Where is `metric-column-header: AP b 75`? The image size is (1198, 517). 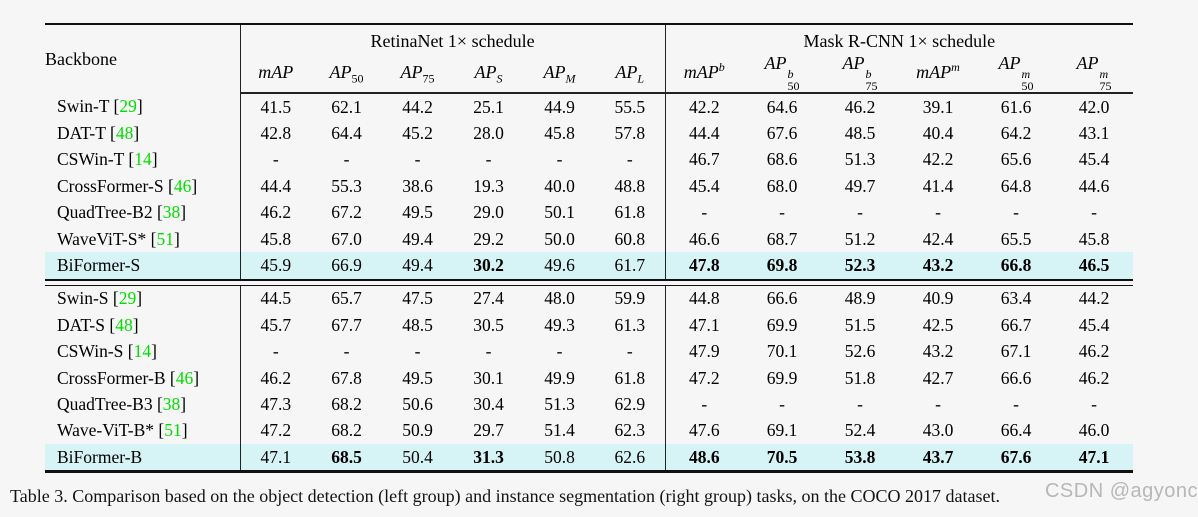 metric-column-header: AP b 75 is located at coordinates (860, 73).